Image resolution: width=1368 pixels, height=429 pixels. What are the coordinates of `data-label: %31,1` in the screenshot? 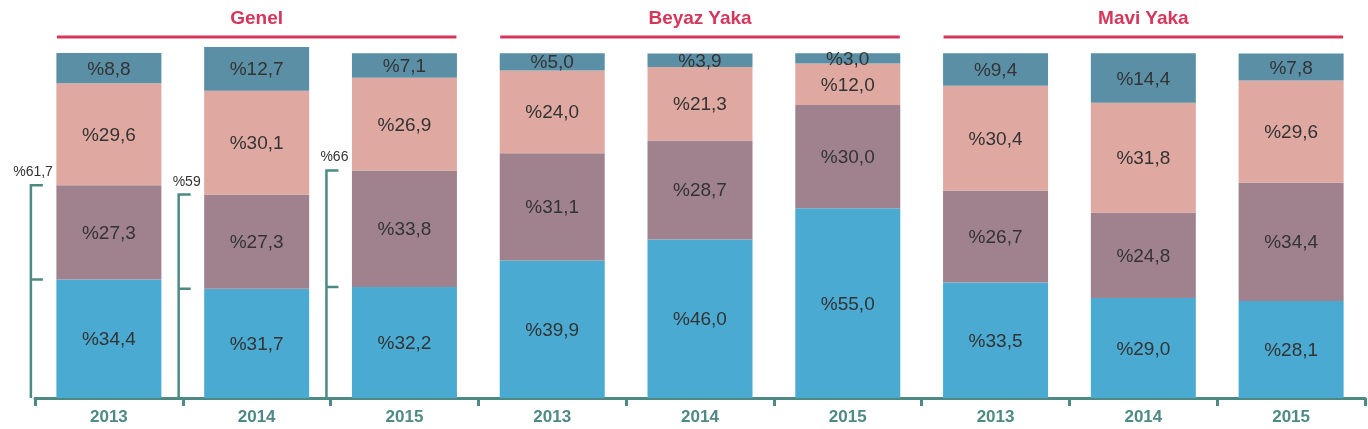 It's located at (552, 207).